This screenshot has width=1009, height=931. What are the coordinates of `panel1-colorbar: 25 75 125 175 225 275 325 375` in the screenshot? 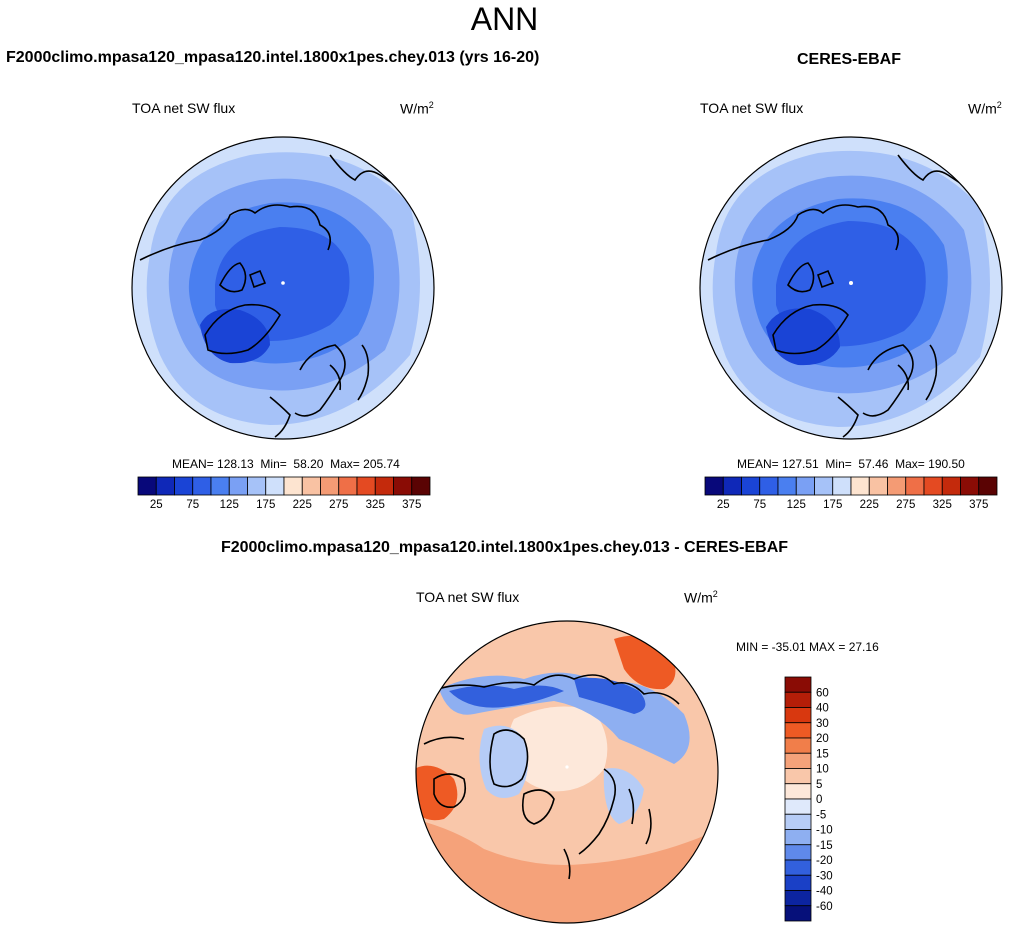 It's located at (284, 493).